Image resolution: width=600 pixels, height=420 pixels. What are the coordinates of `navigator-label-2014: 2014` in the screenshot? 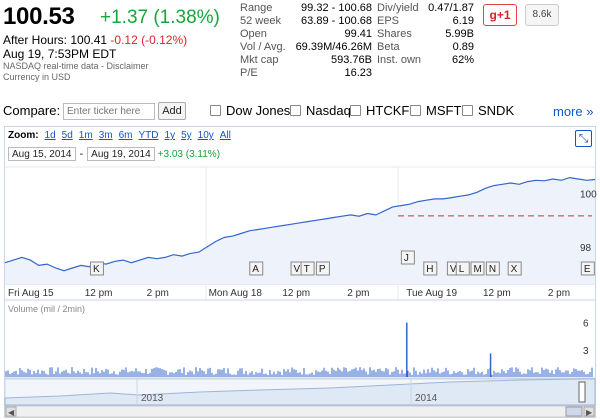 It's located at (426, 398).